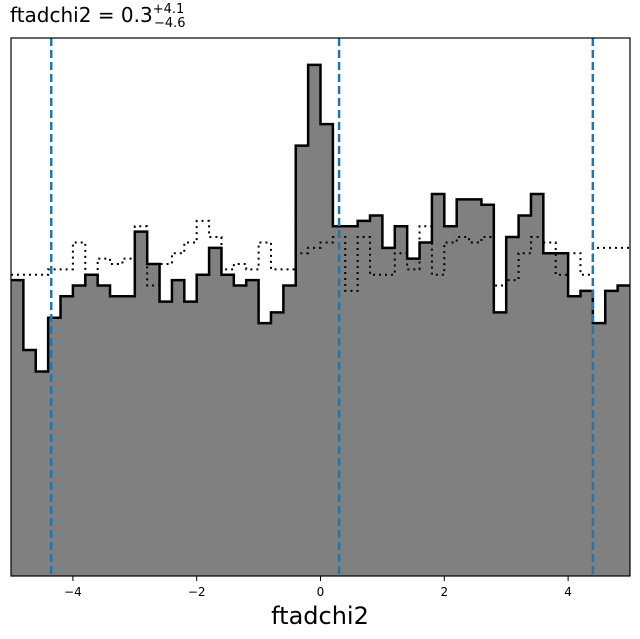 The image size is (640, 639). What do you see at coordinates (137, 15) in the screenshot?
I see `title-median: 0.3` at bounding box center [137, 15].